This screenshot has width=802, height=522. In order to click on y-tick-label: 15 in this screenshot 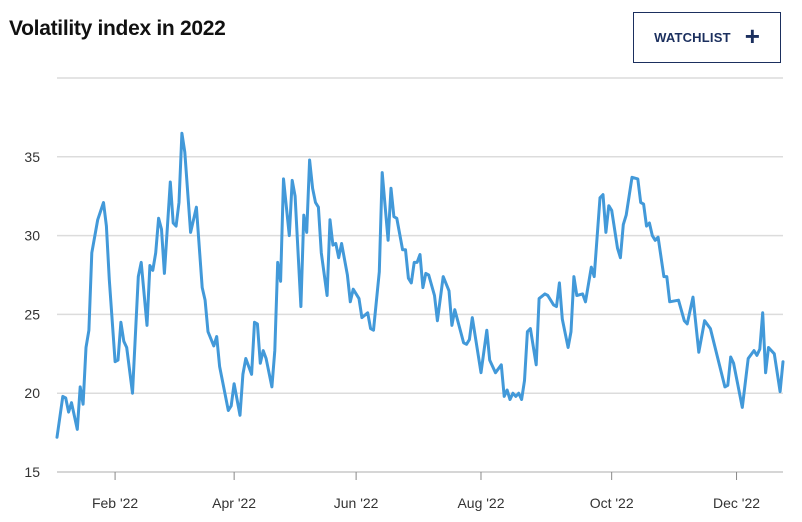, I will do `click(32, 472)`.